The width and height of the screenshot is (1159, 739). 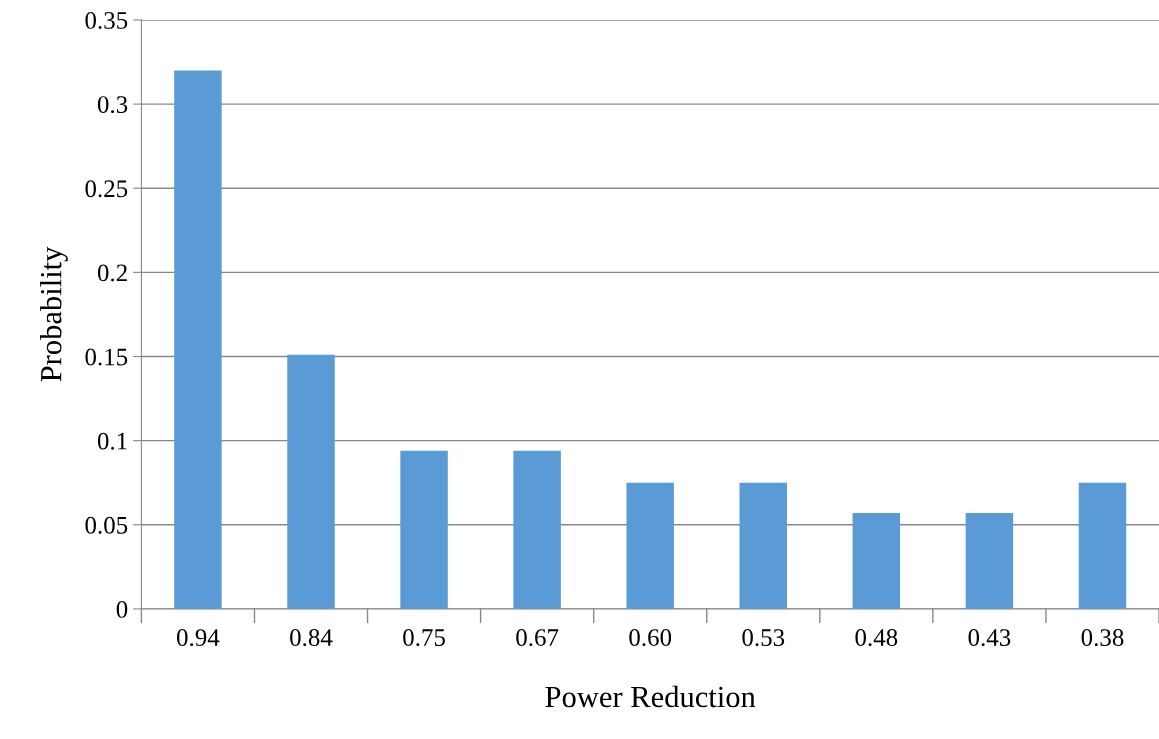 I want to click on y-tick-label: 0.15, so click(x=106, y=357).